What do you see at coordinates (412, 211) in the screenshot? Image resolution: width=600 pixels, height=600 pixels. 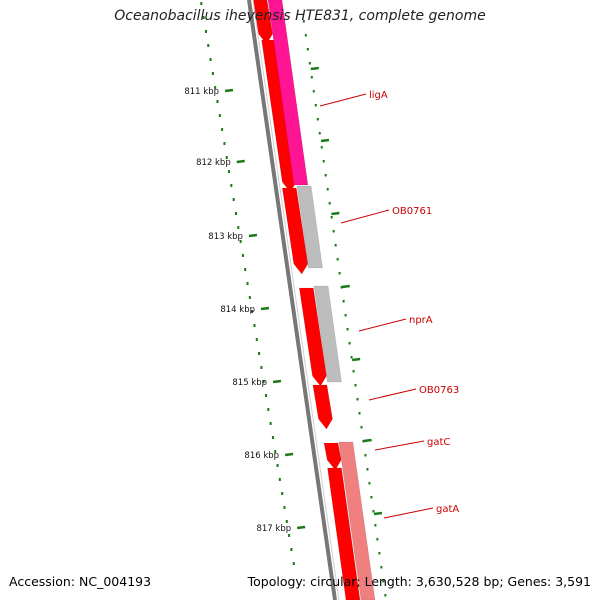 I see `gene-label: OB0761` at bounding box center [412, 211].